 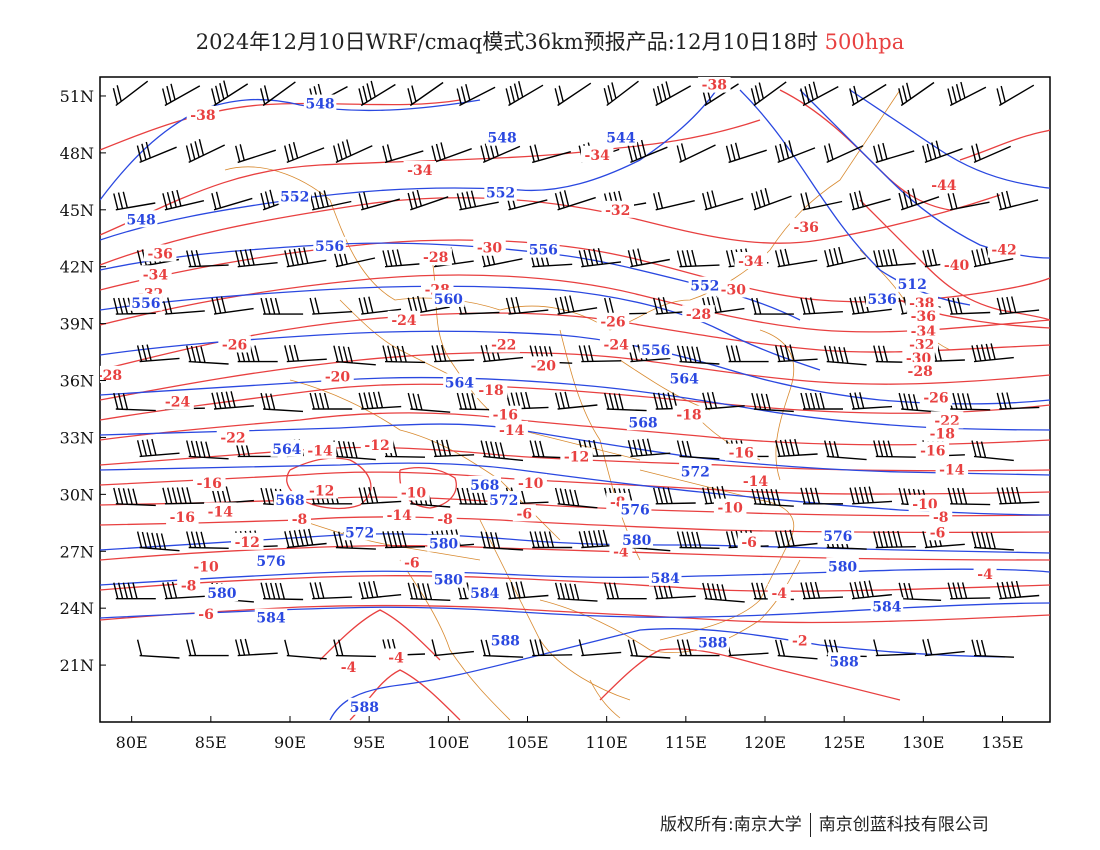 I want to click on height-label: 556, so click(x=543, y=251).